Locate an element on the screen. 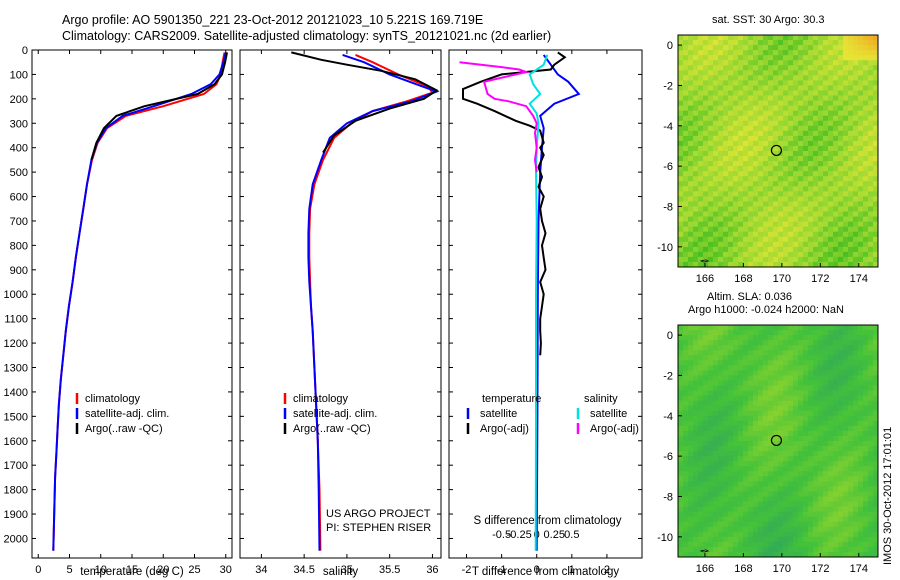  series-salinity-argo-adj- is located at coordinates (498, 117).